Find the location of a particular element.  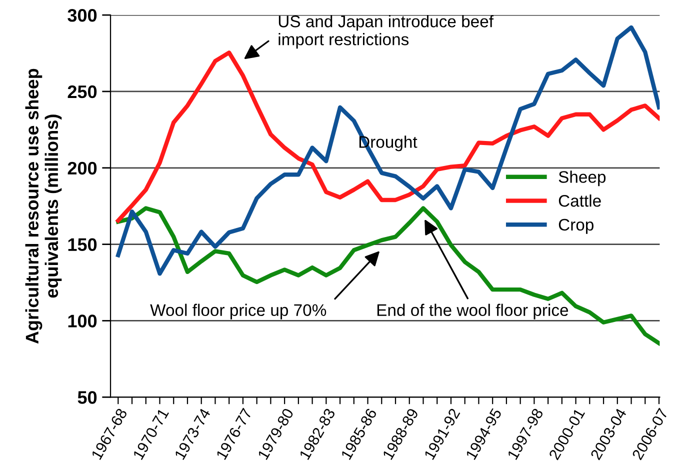

y-tick-label: 100 is located at coordinates (82, 321).